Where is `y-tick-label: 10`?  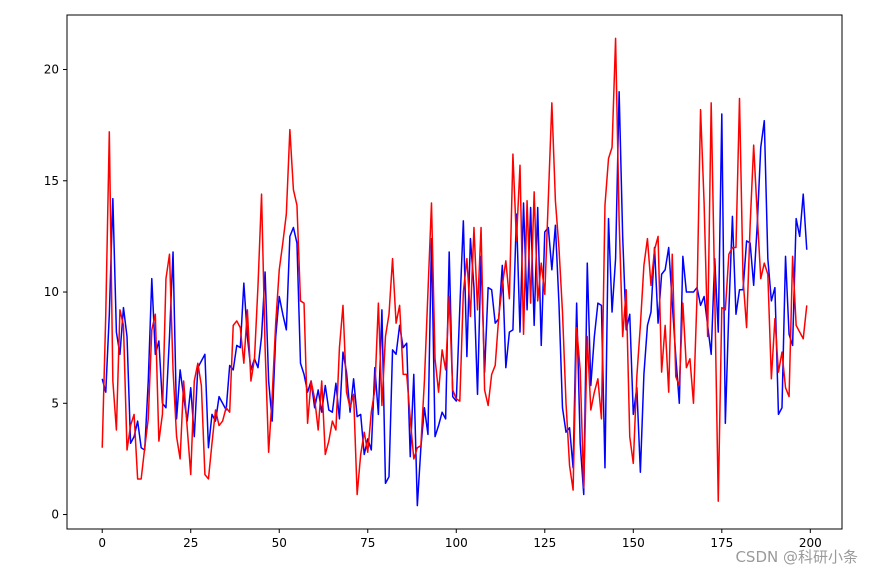 y-tick-label: 10 is located at coordinates (51, 292).